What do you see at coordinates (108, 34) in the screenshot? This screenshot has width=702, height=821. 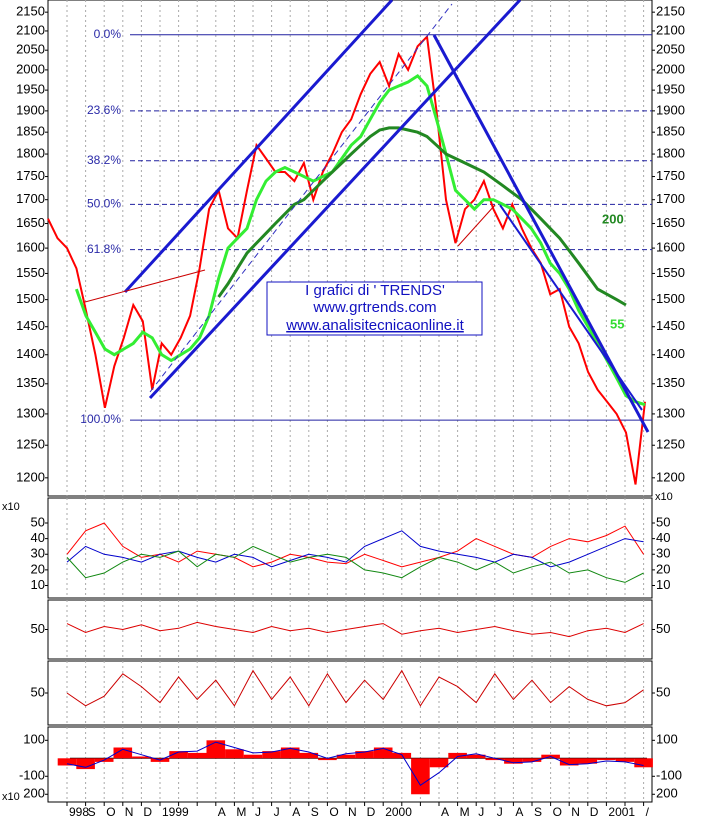 I see `fib-label: 0.0%` at bounding box center [108, 34].